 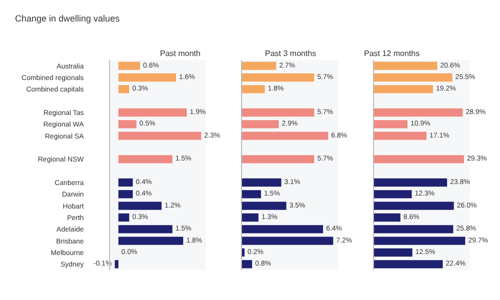 I want to click on chart-subtitle: Past month, so click(x=180, y=53).